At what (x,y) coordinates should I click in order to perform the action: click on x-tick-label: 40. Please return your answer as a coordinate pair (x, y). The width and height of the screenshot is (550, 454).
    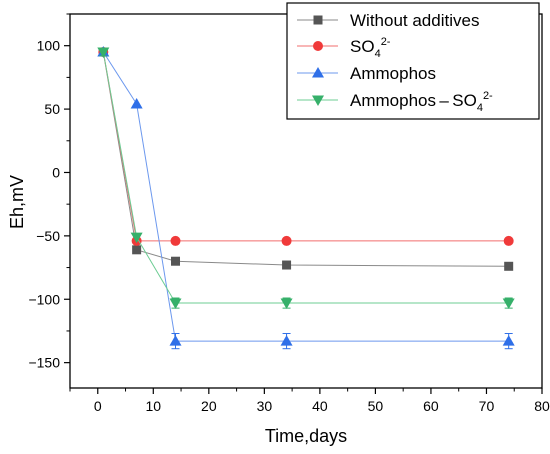
    Looking at the image, I should click on (320, 406).